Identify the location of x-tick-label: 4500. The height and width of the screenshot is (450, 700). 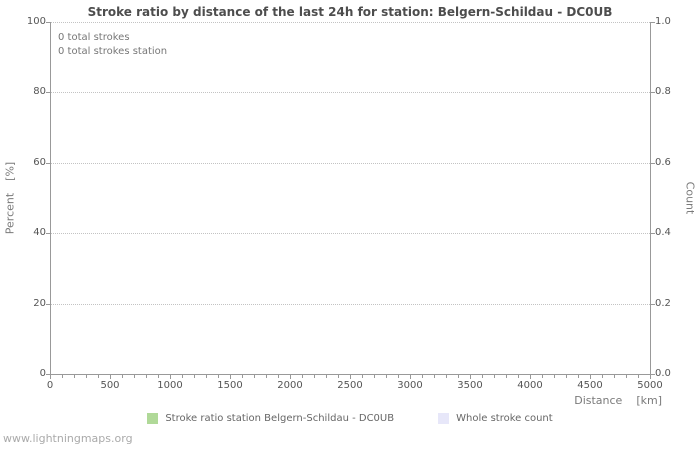
(590, 385).